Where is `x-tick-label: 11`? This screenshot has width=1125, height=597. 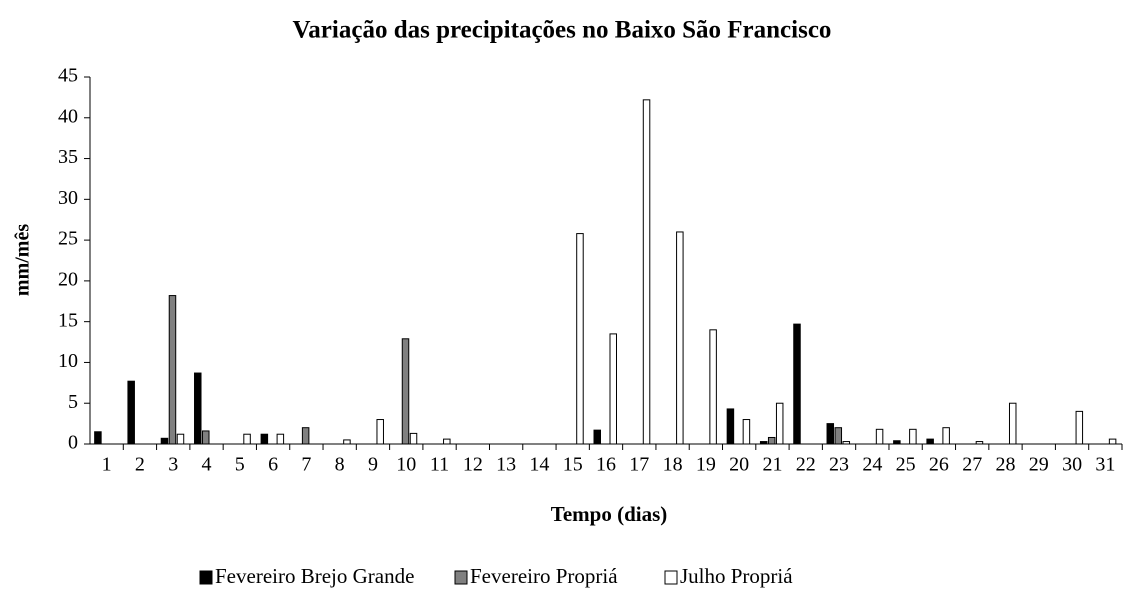 x-tick-label: 11 is located at coordinates (439, 465).